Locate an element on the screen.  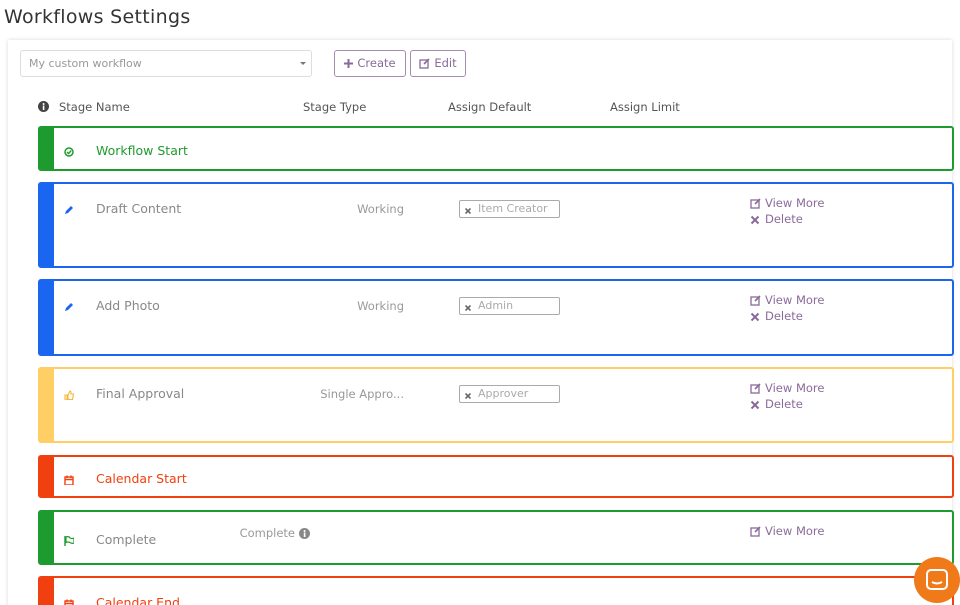
edit-icon is located at coordinates (424, 63).